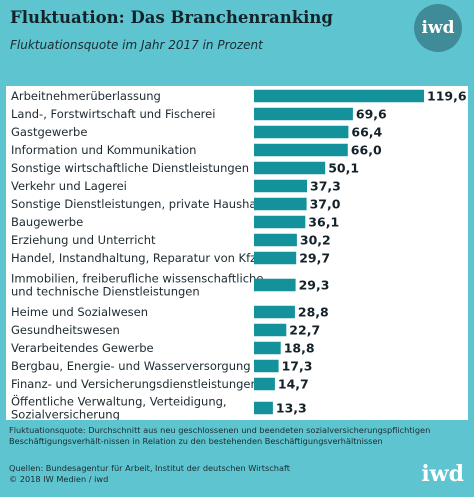  What do you see at coordinates (49, 132) in the screenshot?
I see `category-label: Gastgewerbe` at bounding box center [49, 132].